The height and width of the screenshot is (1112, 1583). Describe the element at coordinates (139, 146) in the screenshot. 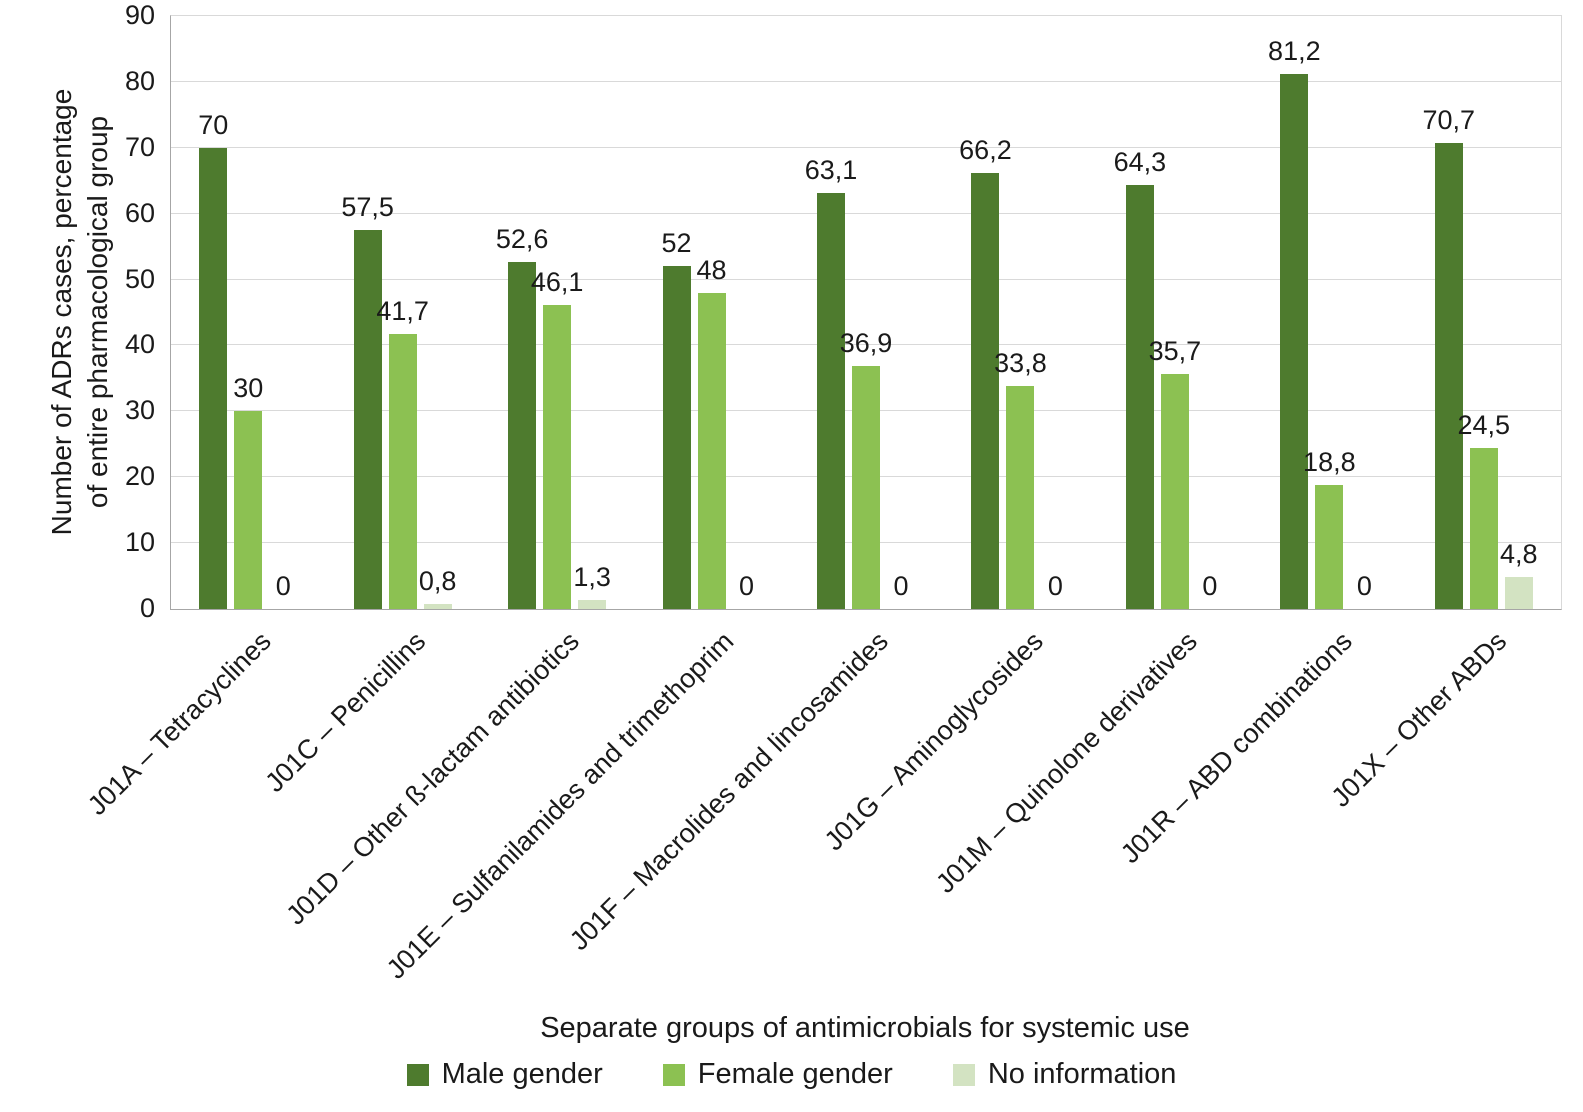

I see `y-tick-label: 70` at that location.